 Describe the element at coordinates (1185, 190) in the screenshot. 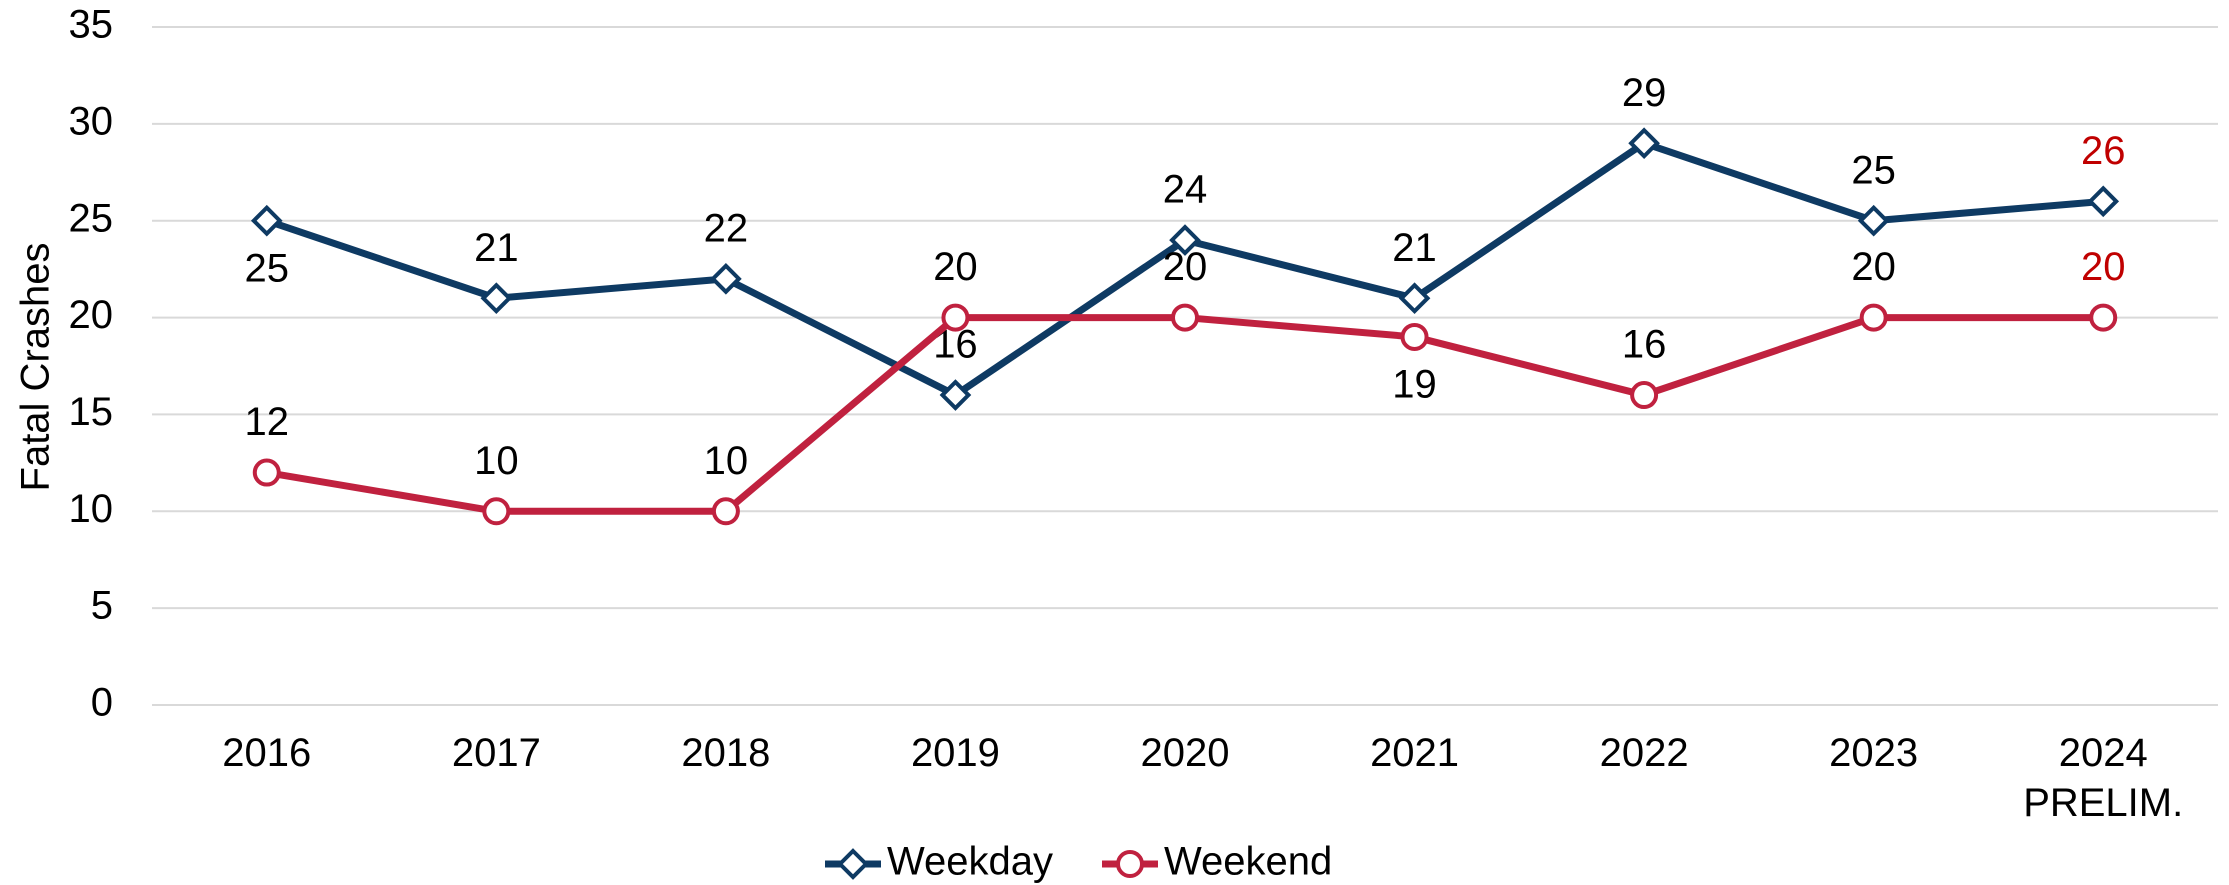

I see `data-label: 24` at that location.